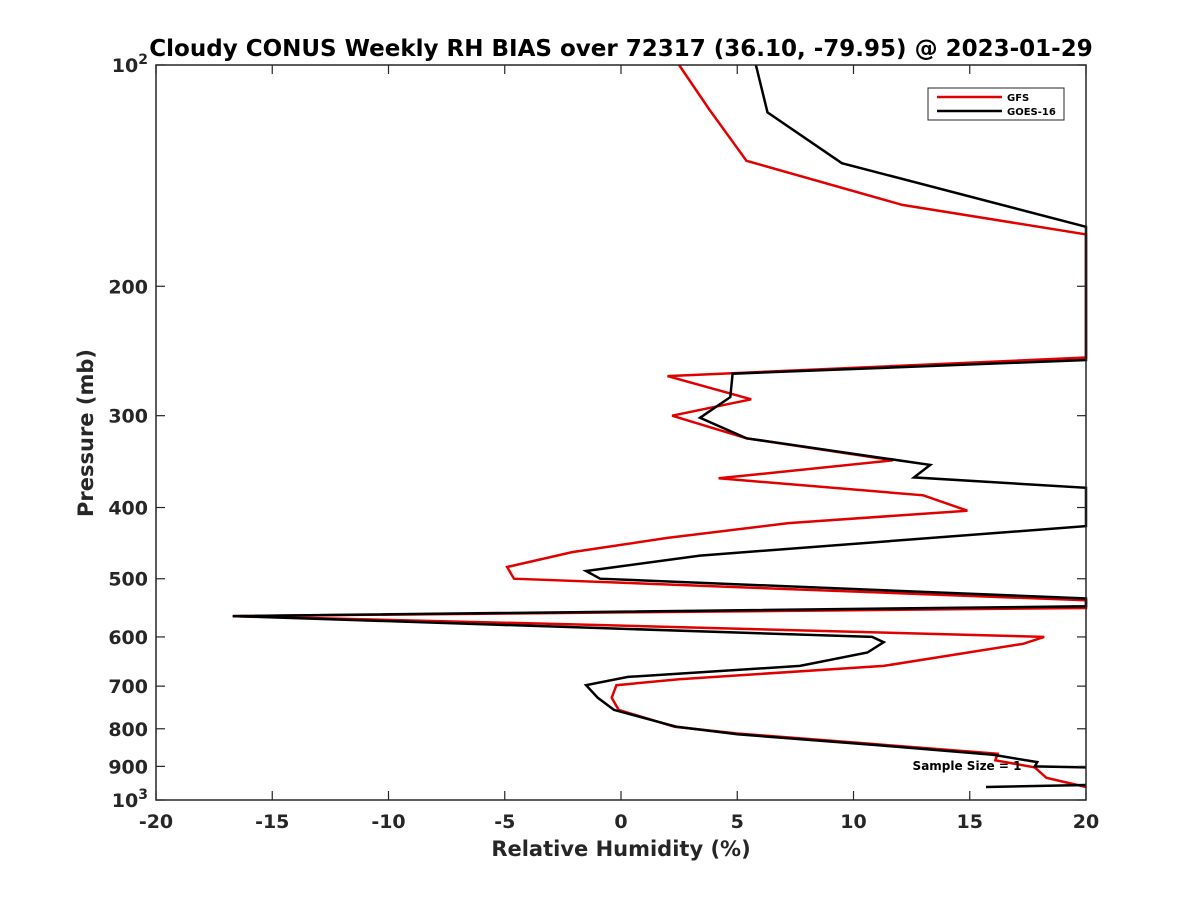  I want to click on y-tick-exponent: 2, so click(143, 60).